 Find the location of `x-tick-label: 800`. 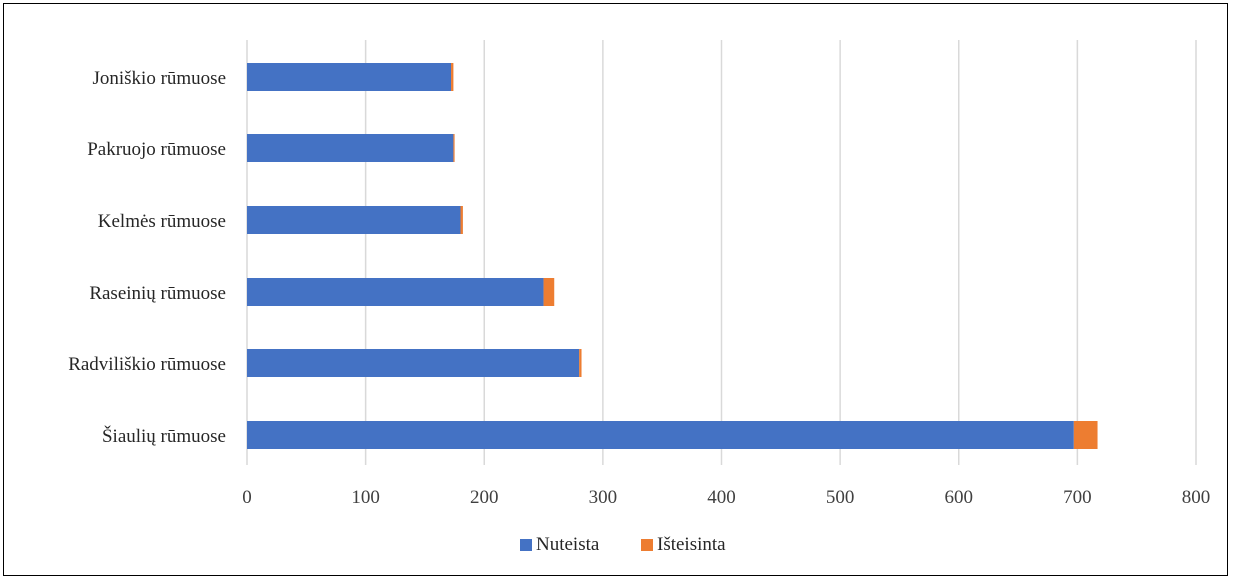

x-tick-label: 800 is located at coordinates (1196, 497).